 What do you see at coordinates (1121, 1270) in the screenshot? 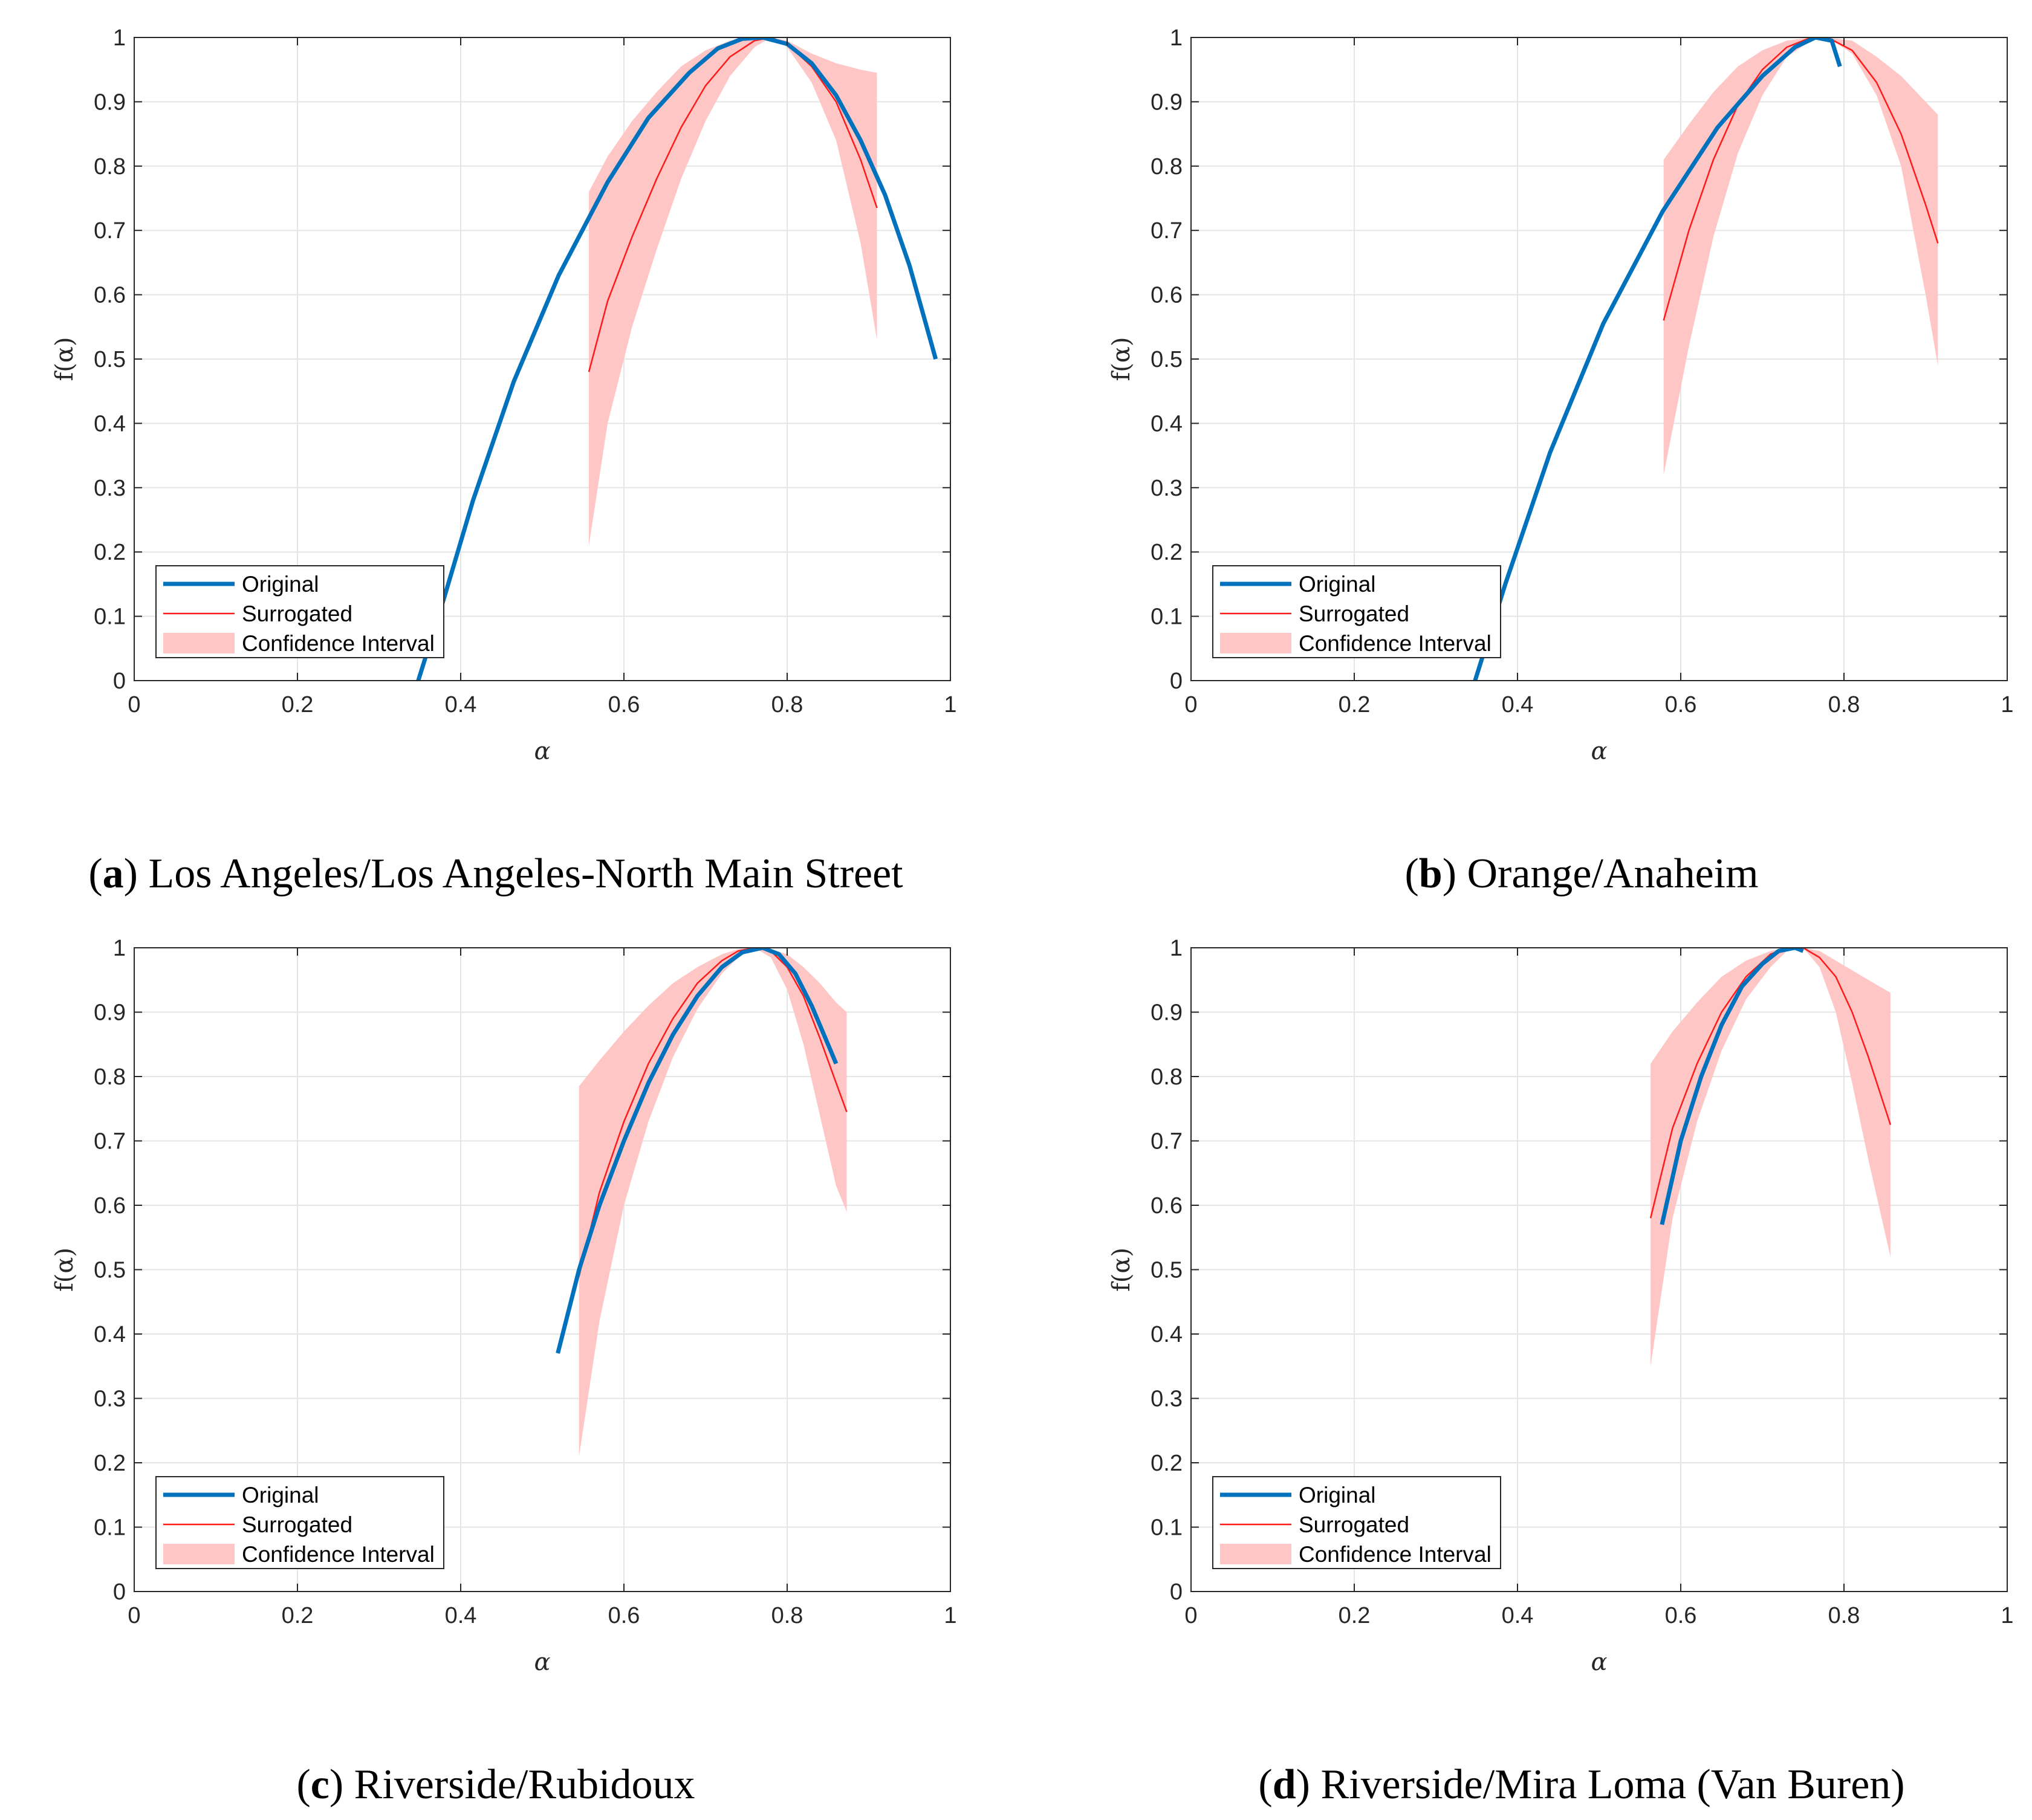
I see `y-axis-label: f(α)` at bounding box center [1121, 1270].